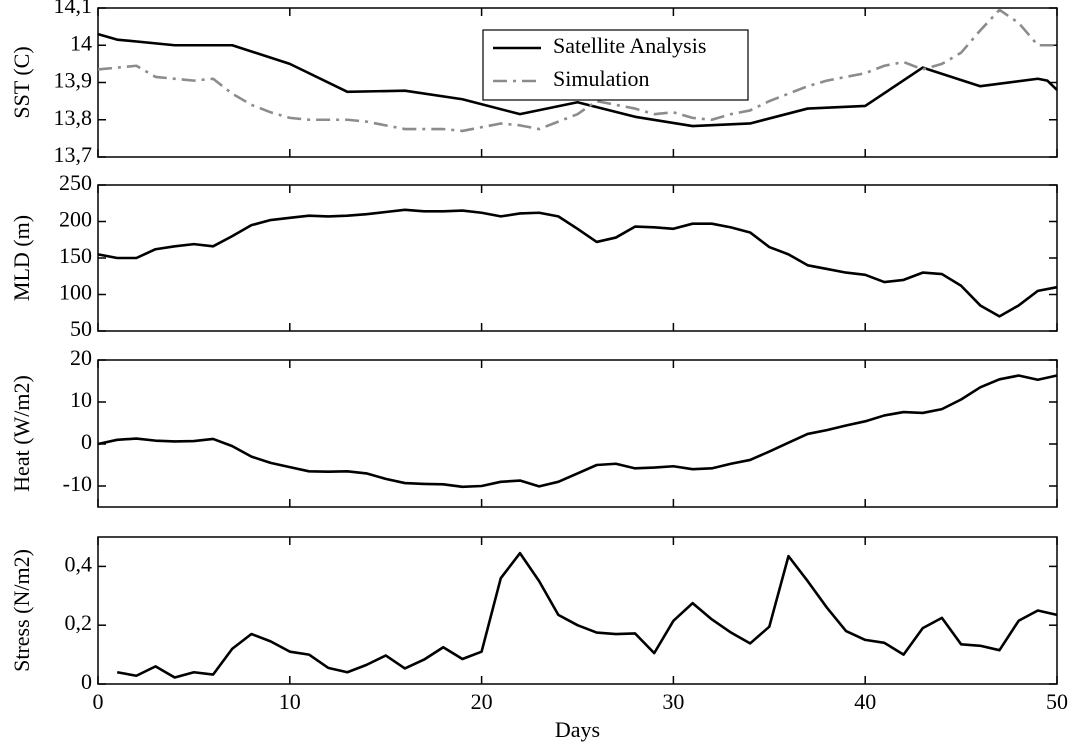 This screenshot has height=745, width=1071. What do you see at coordinates (73, 154) in the screenshot?
I see `y-tick-label: 13,7` at bounding box center [73, 154].